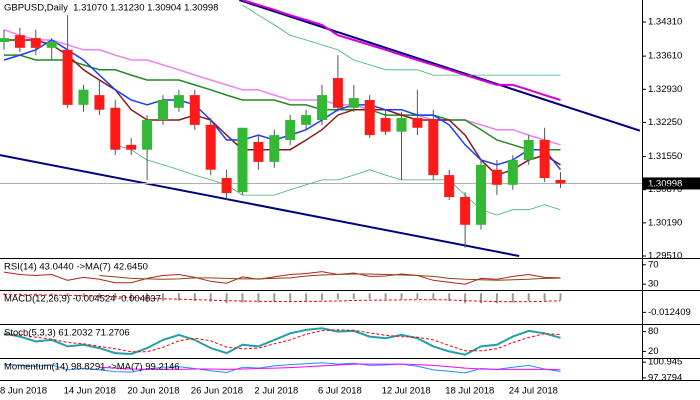  What do you see at coordinates (76, 267) in the screenshot?
I see `panel-title: RSI(14) 43.0440 ->MA(7) 42.6450` at bounding box center [76, 267].